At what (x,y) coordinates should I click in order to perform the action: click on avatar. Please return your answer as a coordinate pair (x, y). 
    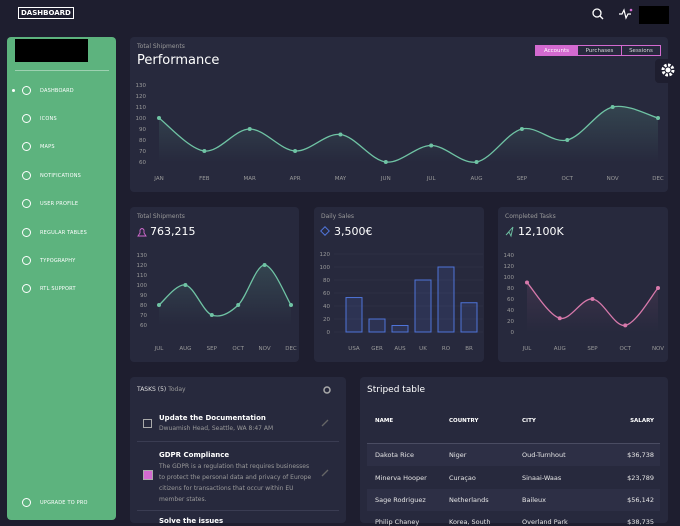
    Looking at the image, I should click on (654, 15).